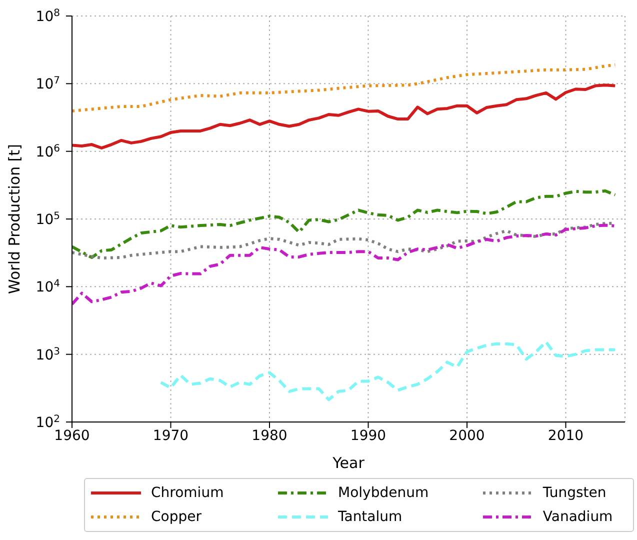 Image resolution: width=637 pixels, height=540 pixels. Describe the element at coordinates (349, 463) in the screenshot. I see `x-axis-title: Year` at that location.